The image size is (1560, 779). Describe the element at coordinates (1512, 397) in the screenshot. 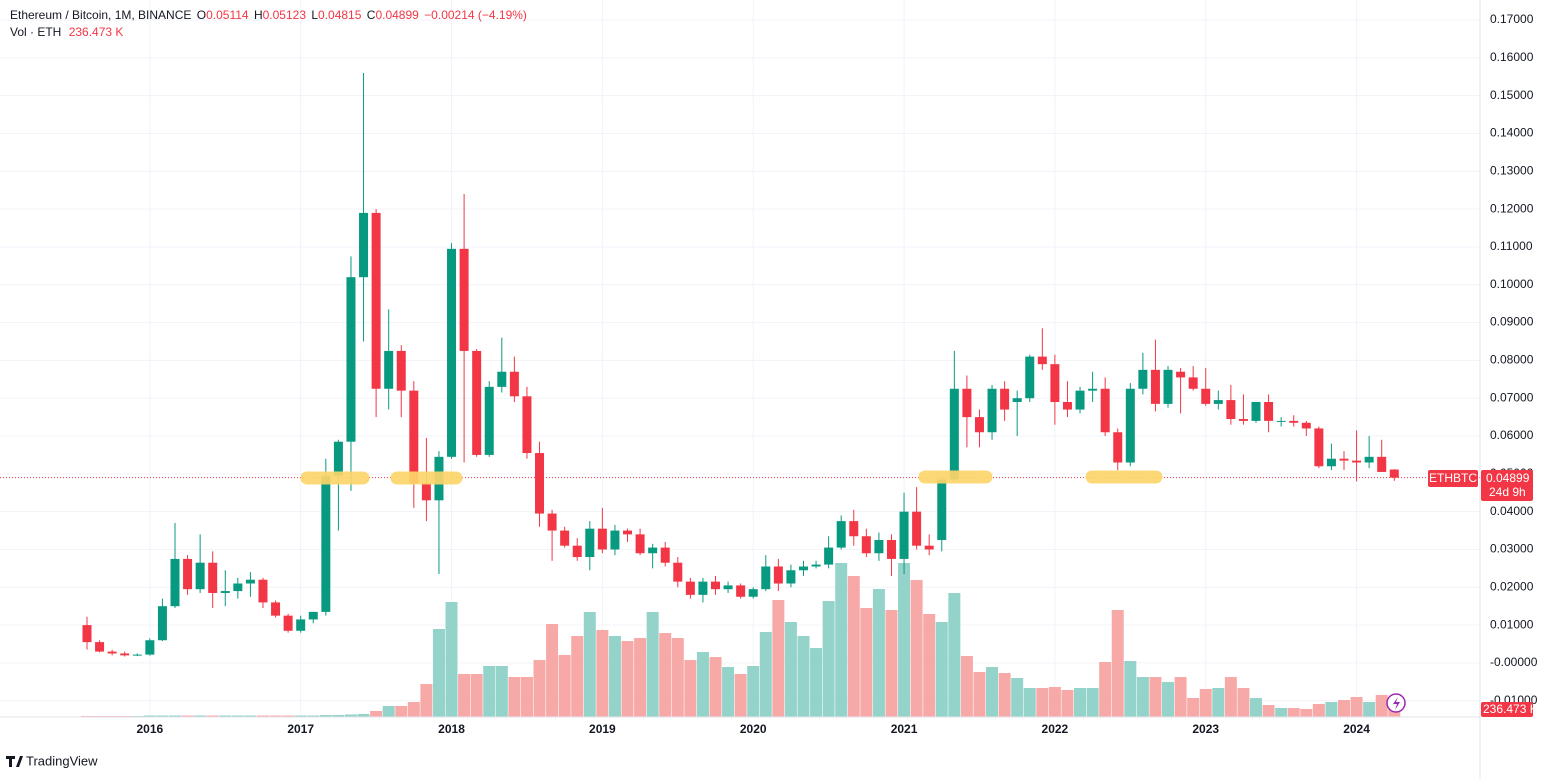

I see `y-tick-label: 0.07000` at that location.